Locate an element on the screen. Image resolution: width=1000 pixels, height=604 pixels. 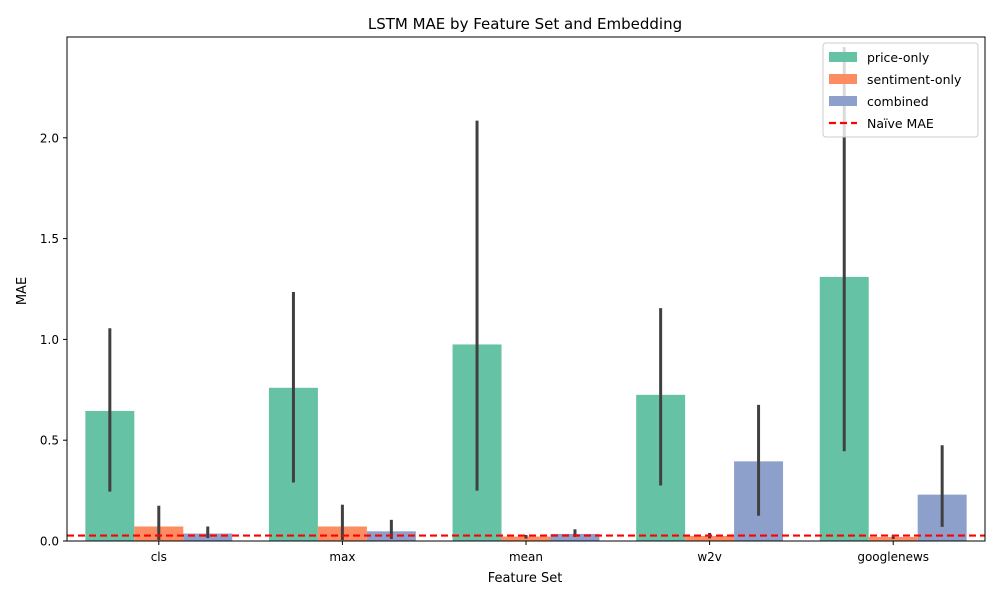
y-tick-label: 0.5 is located at coordinates (49, 441).